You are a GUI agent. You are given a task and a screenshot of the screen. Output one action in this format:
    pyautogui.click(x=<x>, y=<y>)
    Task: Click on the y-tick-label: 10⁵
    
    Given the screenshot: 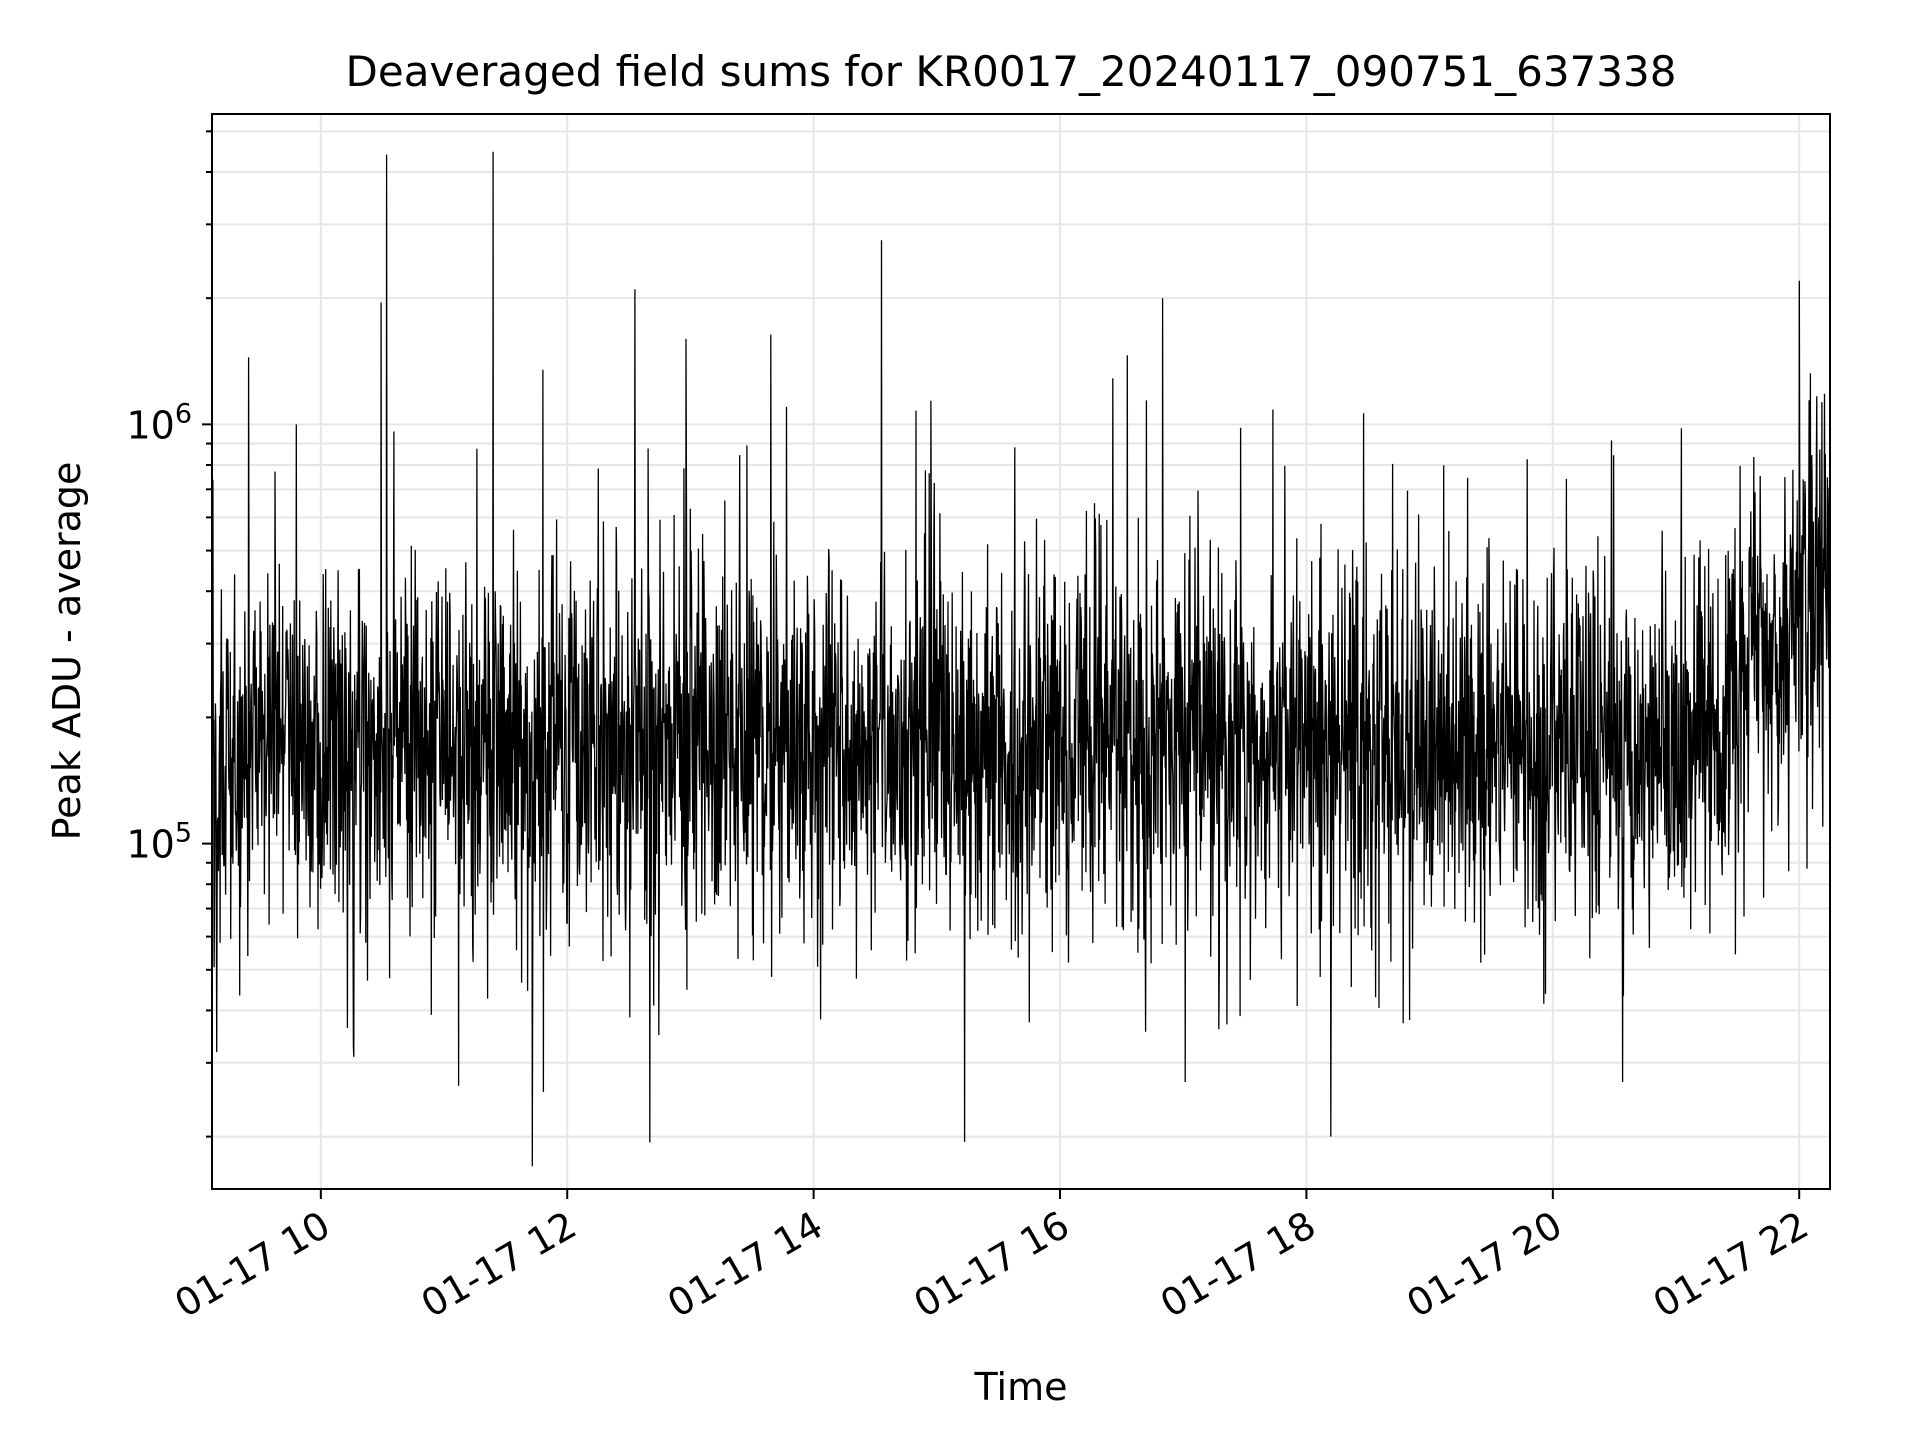 What is the action you would take?
    pyautogui.click(x=159, y=842)
    